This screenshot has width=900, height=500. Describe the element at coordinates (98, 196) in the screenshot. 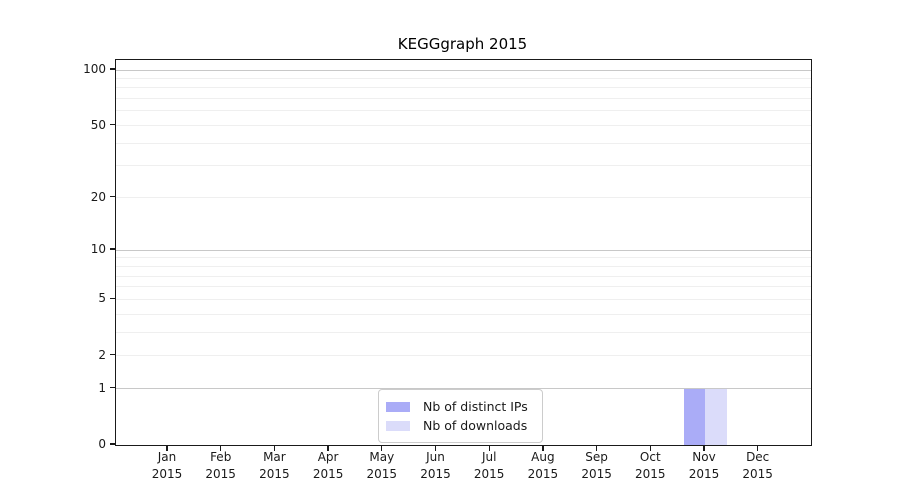

I see `y-tick-label: 20` at that location.